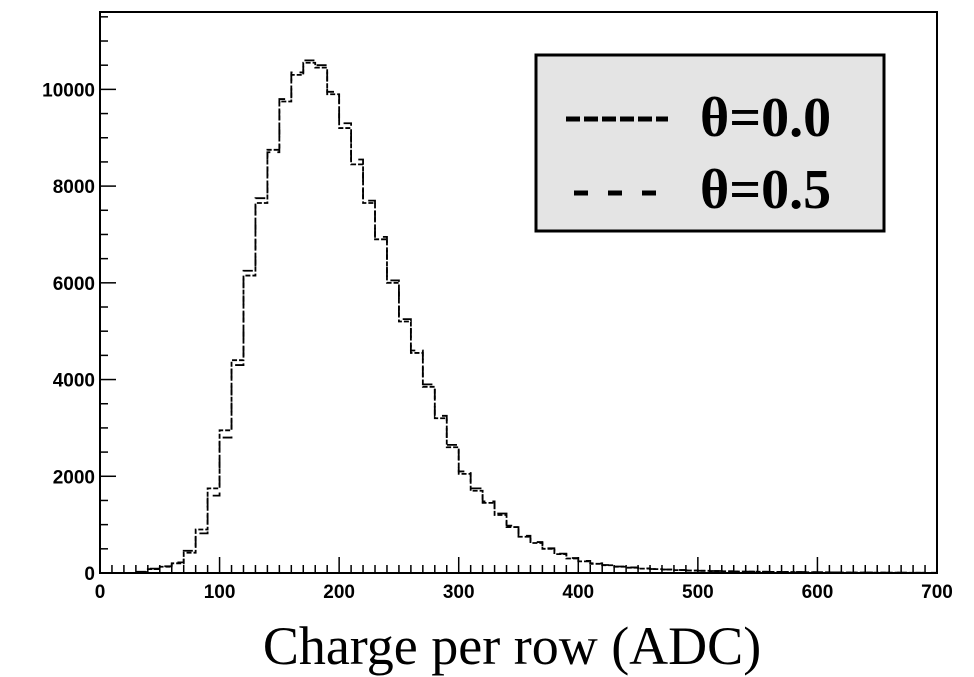 This screenshot has width=974, height=677. I want to click on legend: θ=0.0 θ=0.5, so click(710, 143).